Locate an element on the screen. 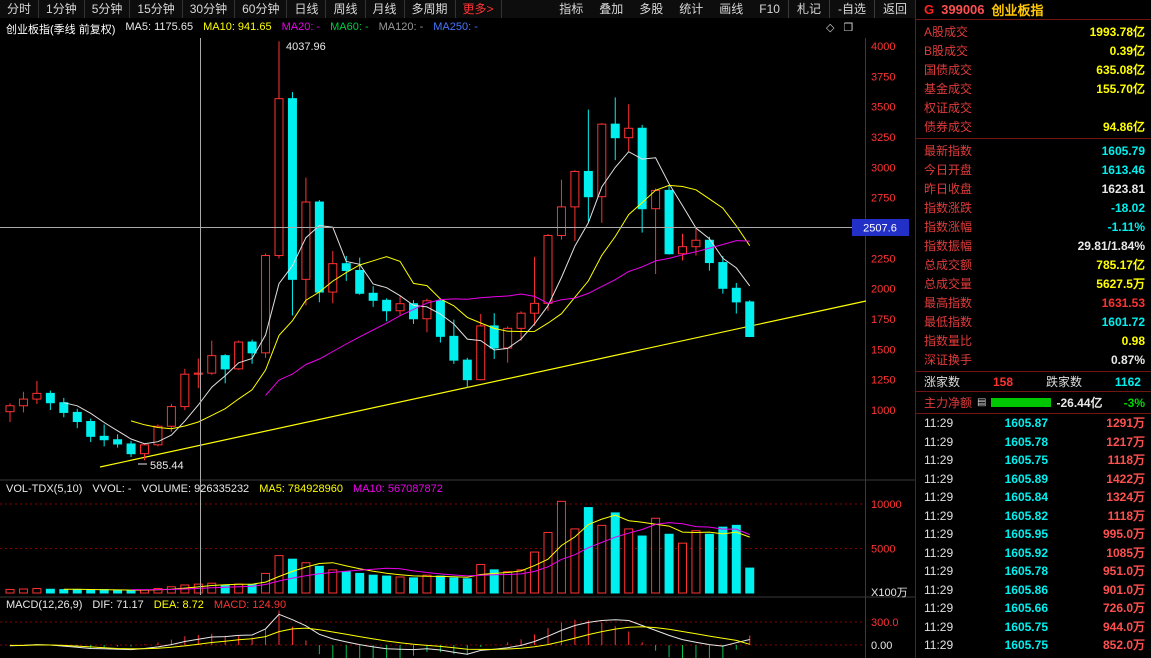 This screenshot has height=658, width=1151. svg-text: 4037.96 is located at coordinates (306, 47).